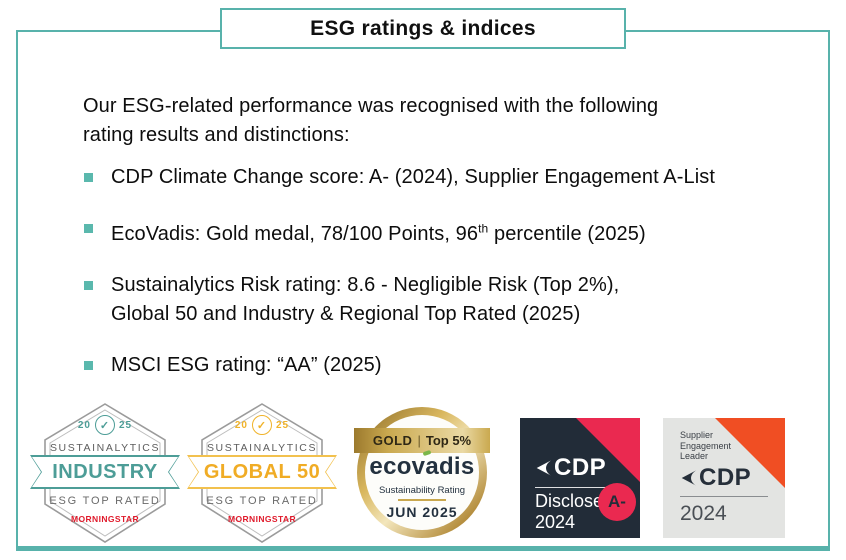  Describe the element at coordinates (706, 445) in the screenshot. I see `supplier-engagement-label: Supplier Engagement Leader` at that location.